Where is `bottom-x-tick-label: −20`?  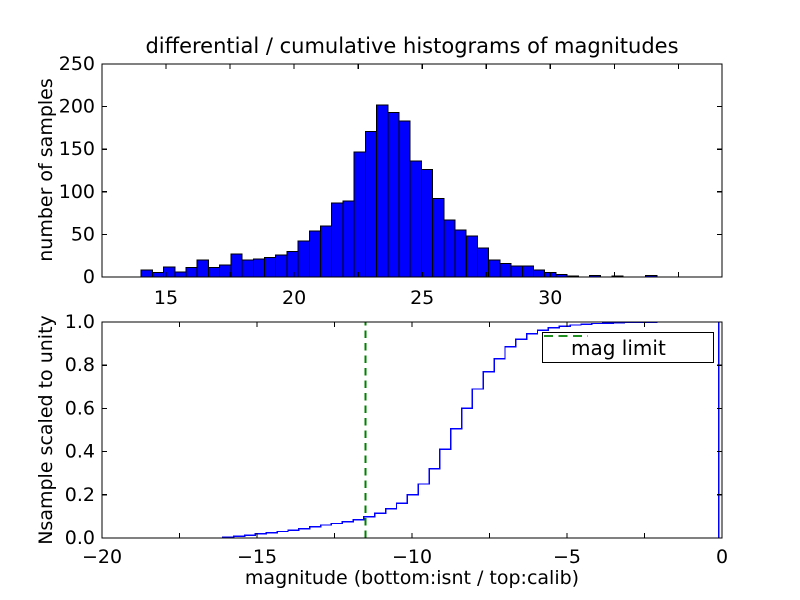
bottom-x-tick-label: −20 is located at coordinates (102, 557).